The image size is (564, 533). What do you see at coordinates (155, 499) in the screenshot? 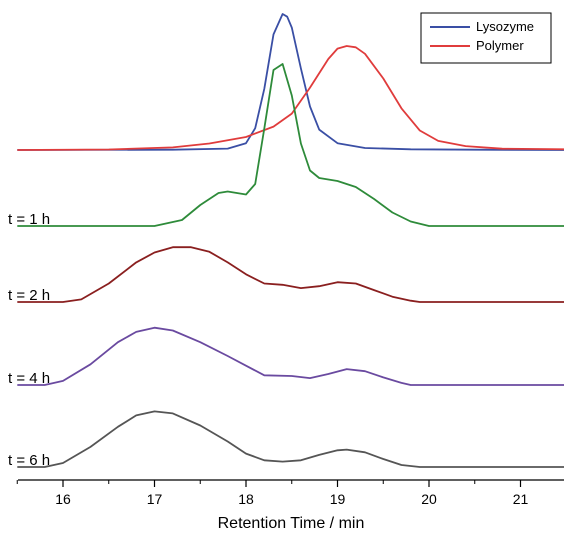
I see `x-tick-label: 17` at bounding box center [155, 499].